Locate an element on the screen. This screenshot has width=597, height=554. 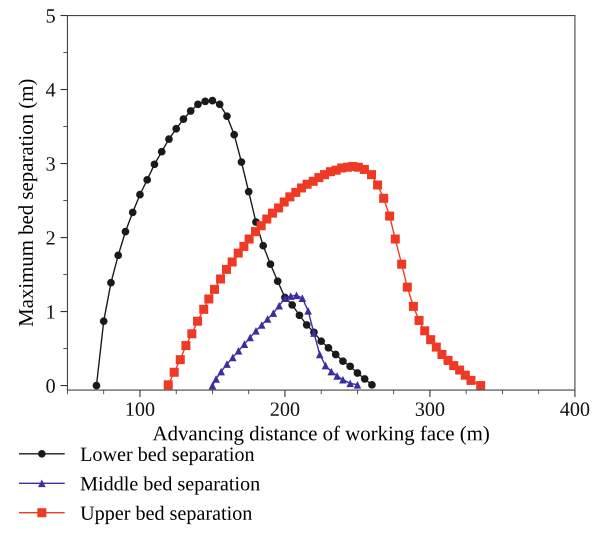
y-tick-label: 2 is located at coordinates (50, 238).